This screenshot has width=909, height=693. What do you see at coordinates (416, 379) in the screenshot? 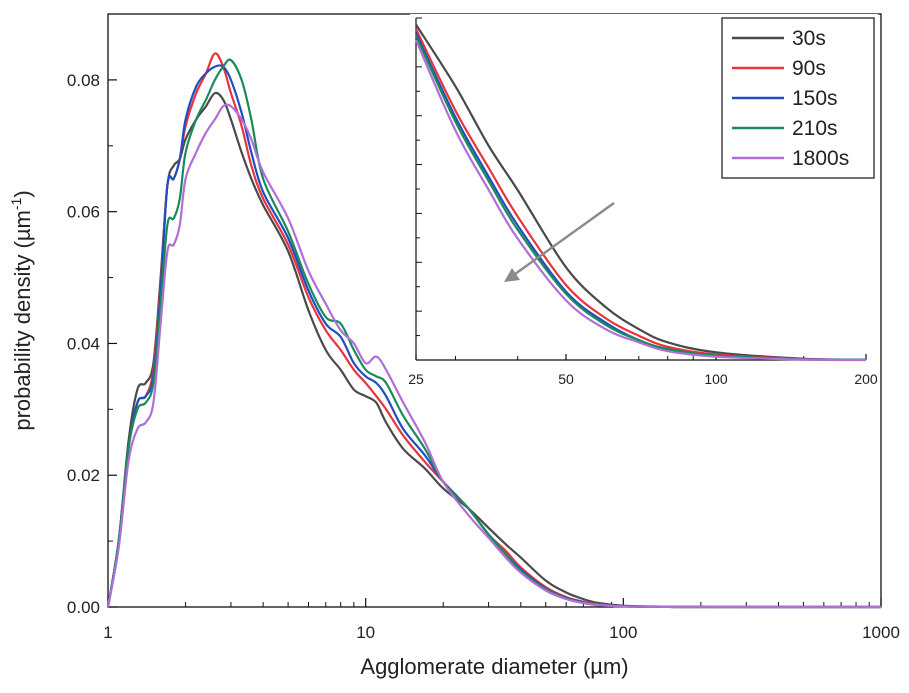
I see `inset-x-tick-label: 25` at bounding box center [416, 379].